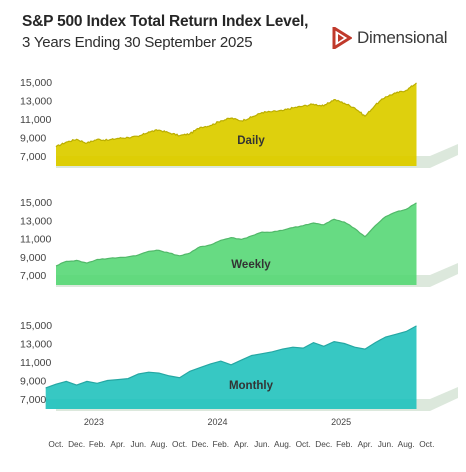 The width and height of the screenshot is (466, 472). Describe the element at coordinates (236, 115) in the screenshot. I see `series-line-daily` at that location.